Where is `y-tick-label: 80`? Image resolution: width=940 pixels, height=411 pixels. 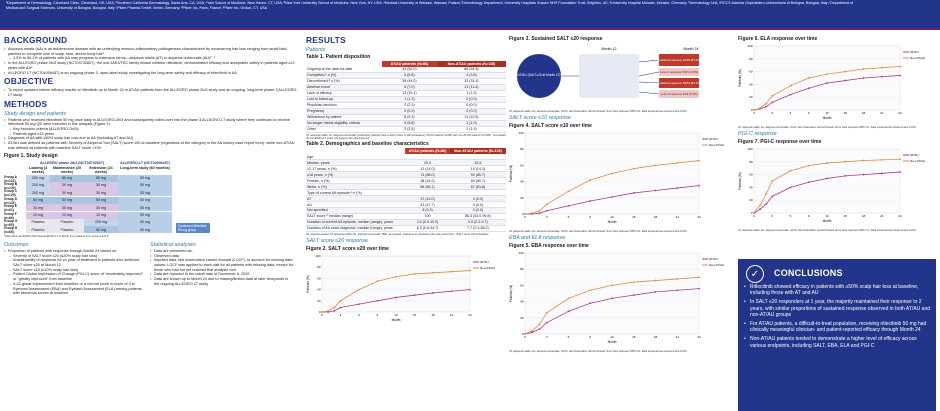
y-tick-label: 80 is located at coordinates (522, 149).